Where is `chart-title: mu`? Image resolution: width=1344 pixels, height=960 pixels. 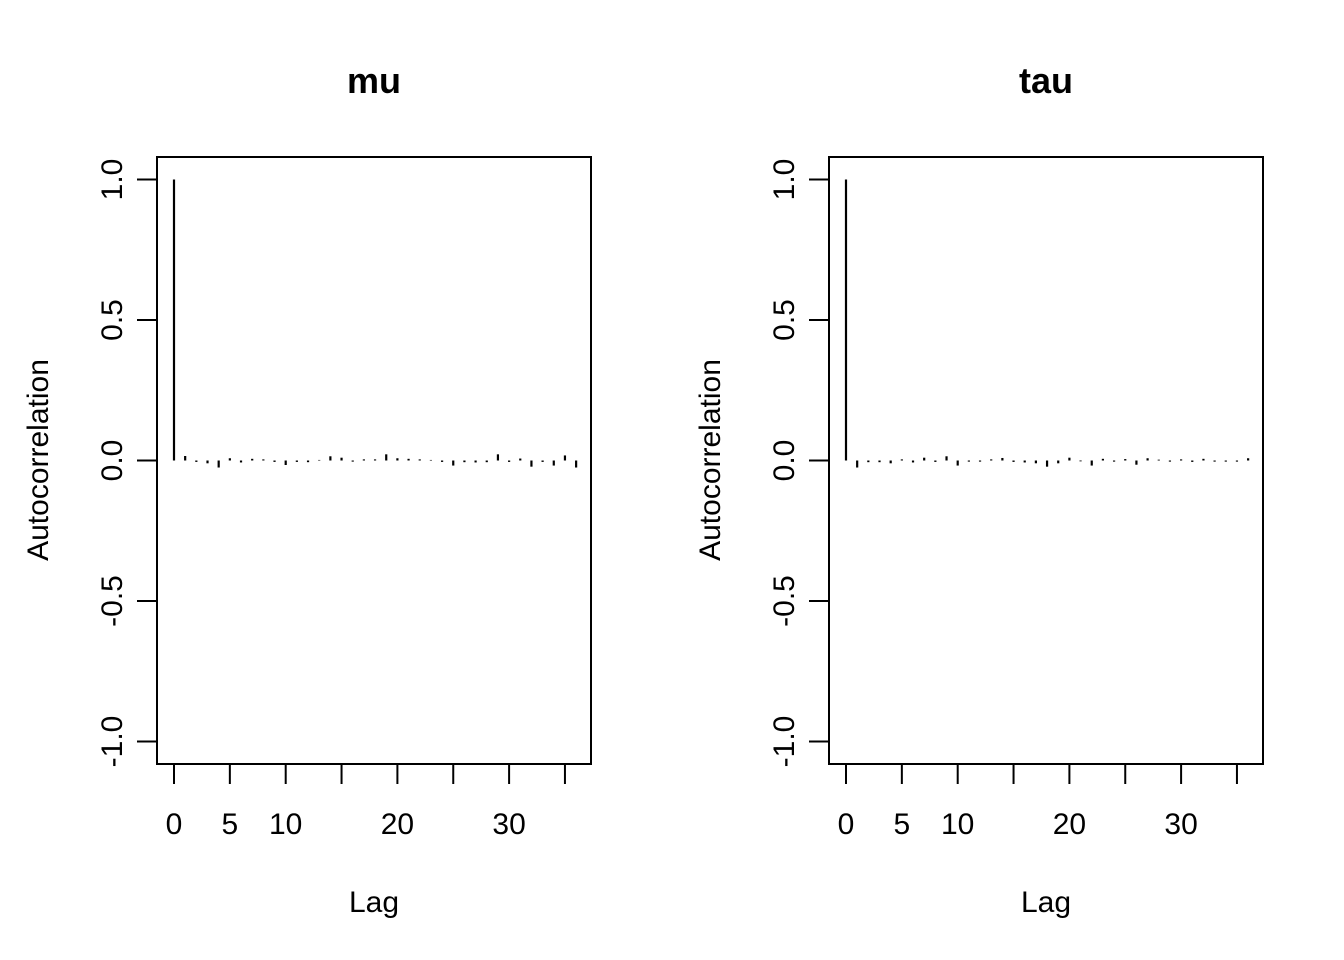 chart-title: mu is located at coordinates (374, 80).